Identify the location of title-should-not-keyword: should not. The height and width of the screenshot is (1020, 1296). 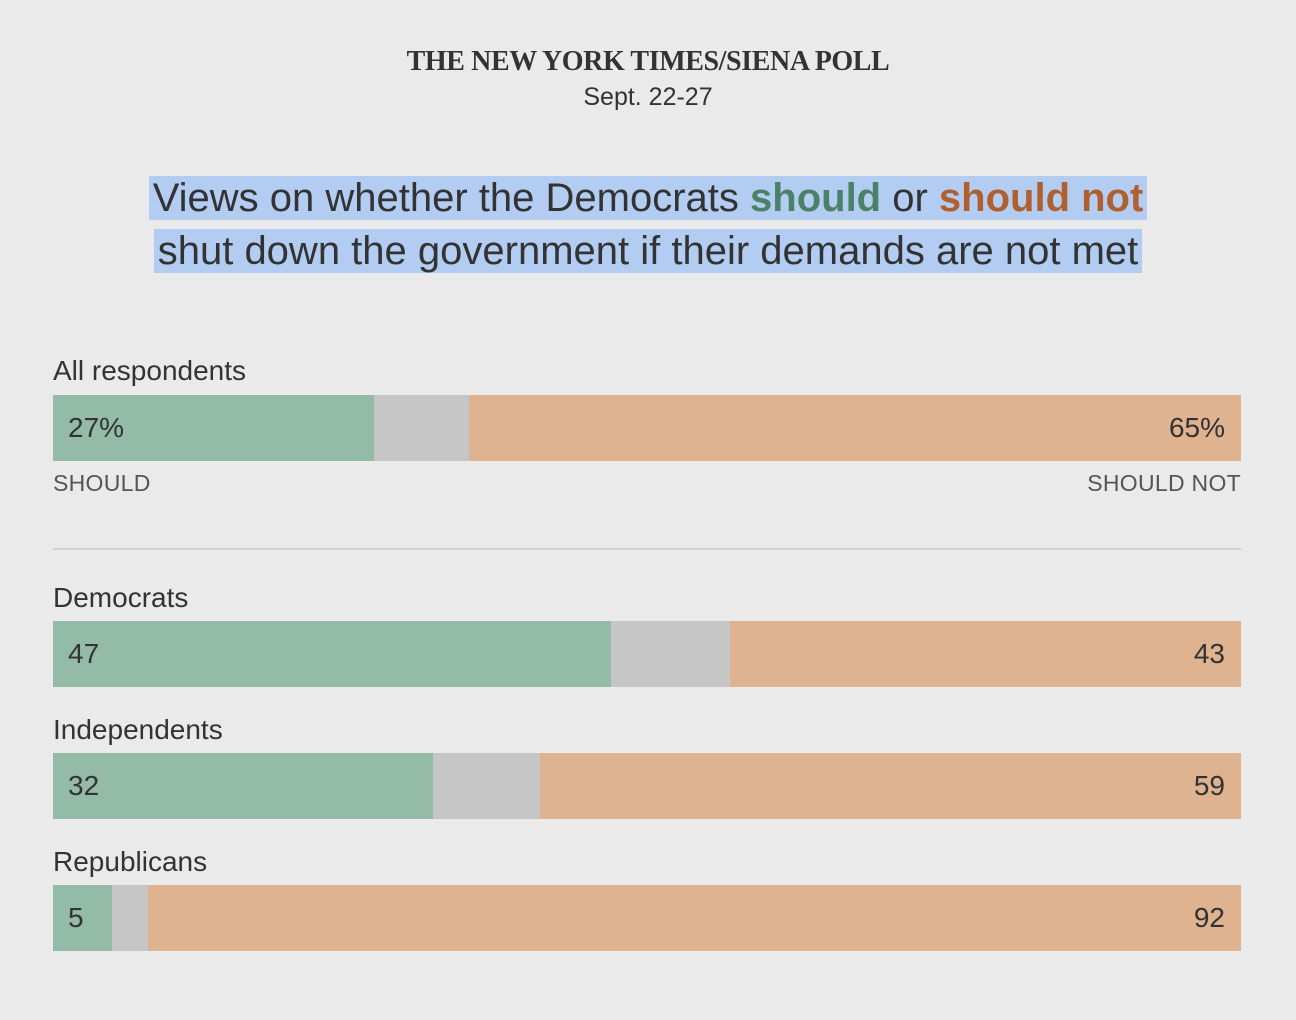
(1041, 198).